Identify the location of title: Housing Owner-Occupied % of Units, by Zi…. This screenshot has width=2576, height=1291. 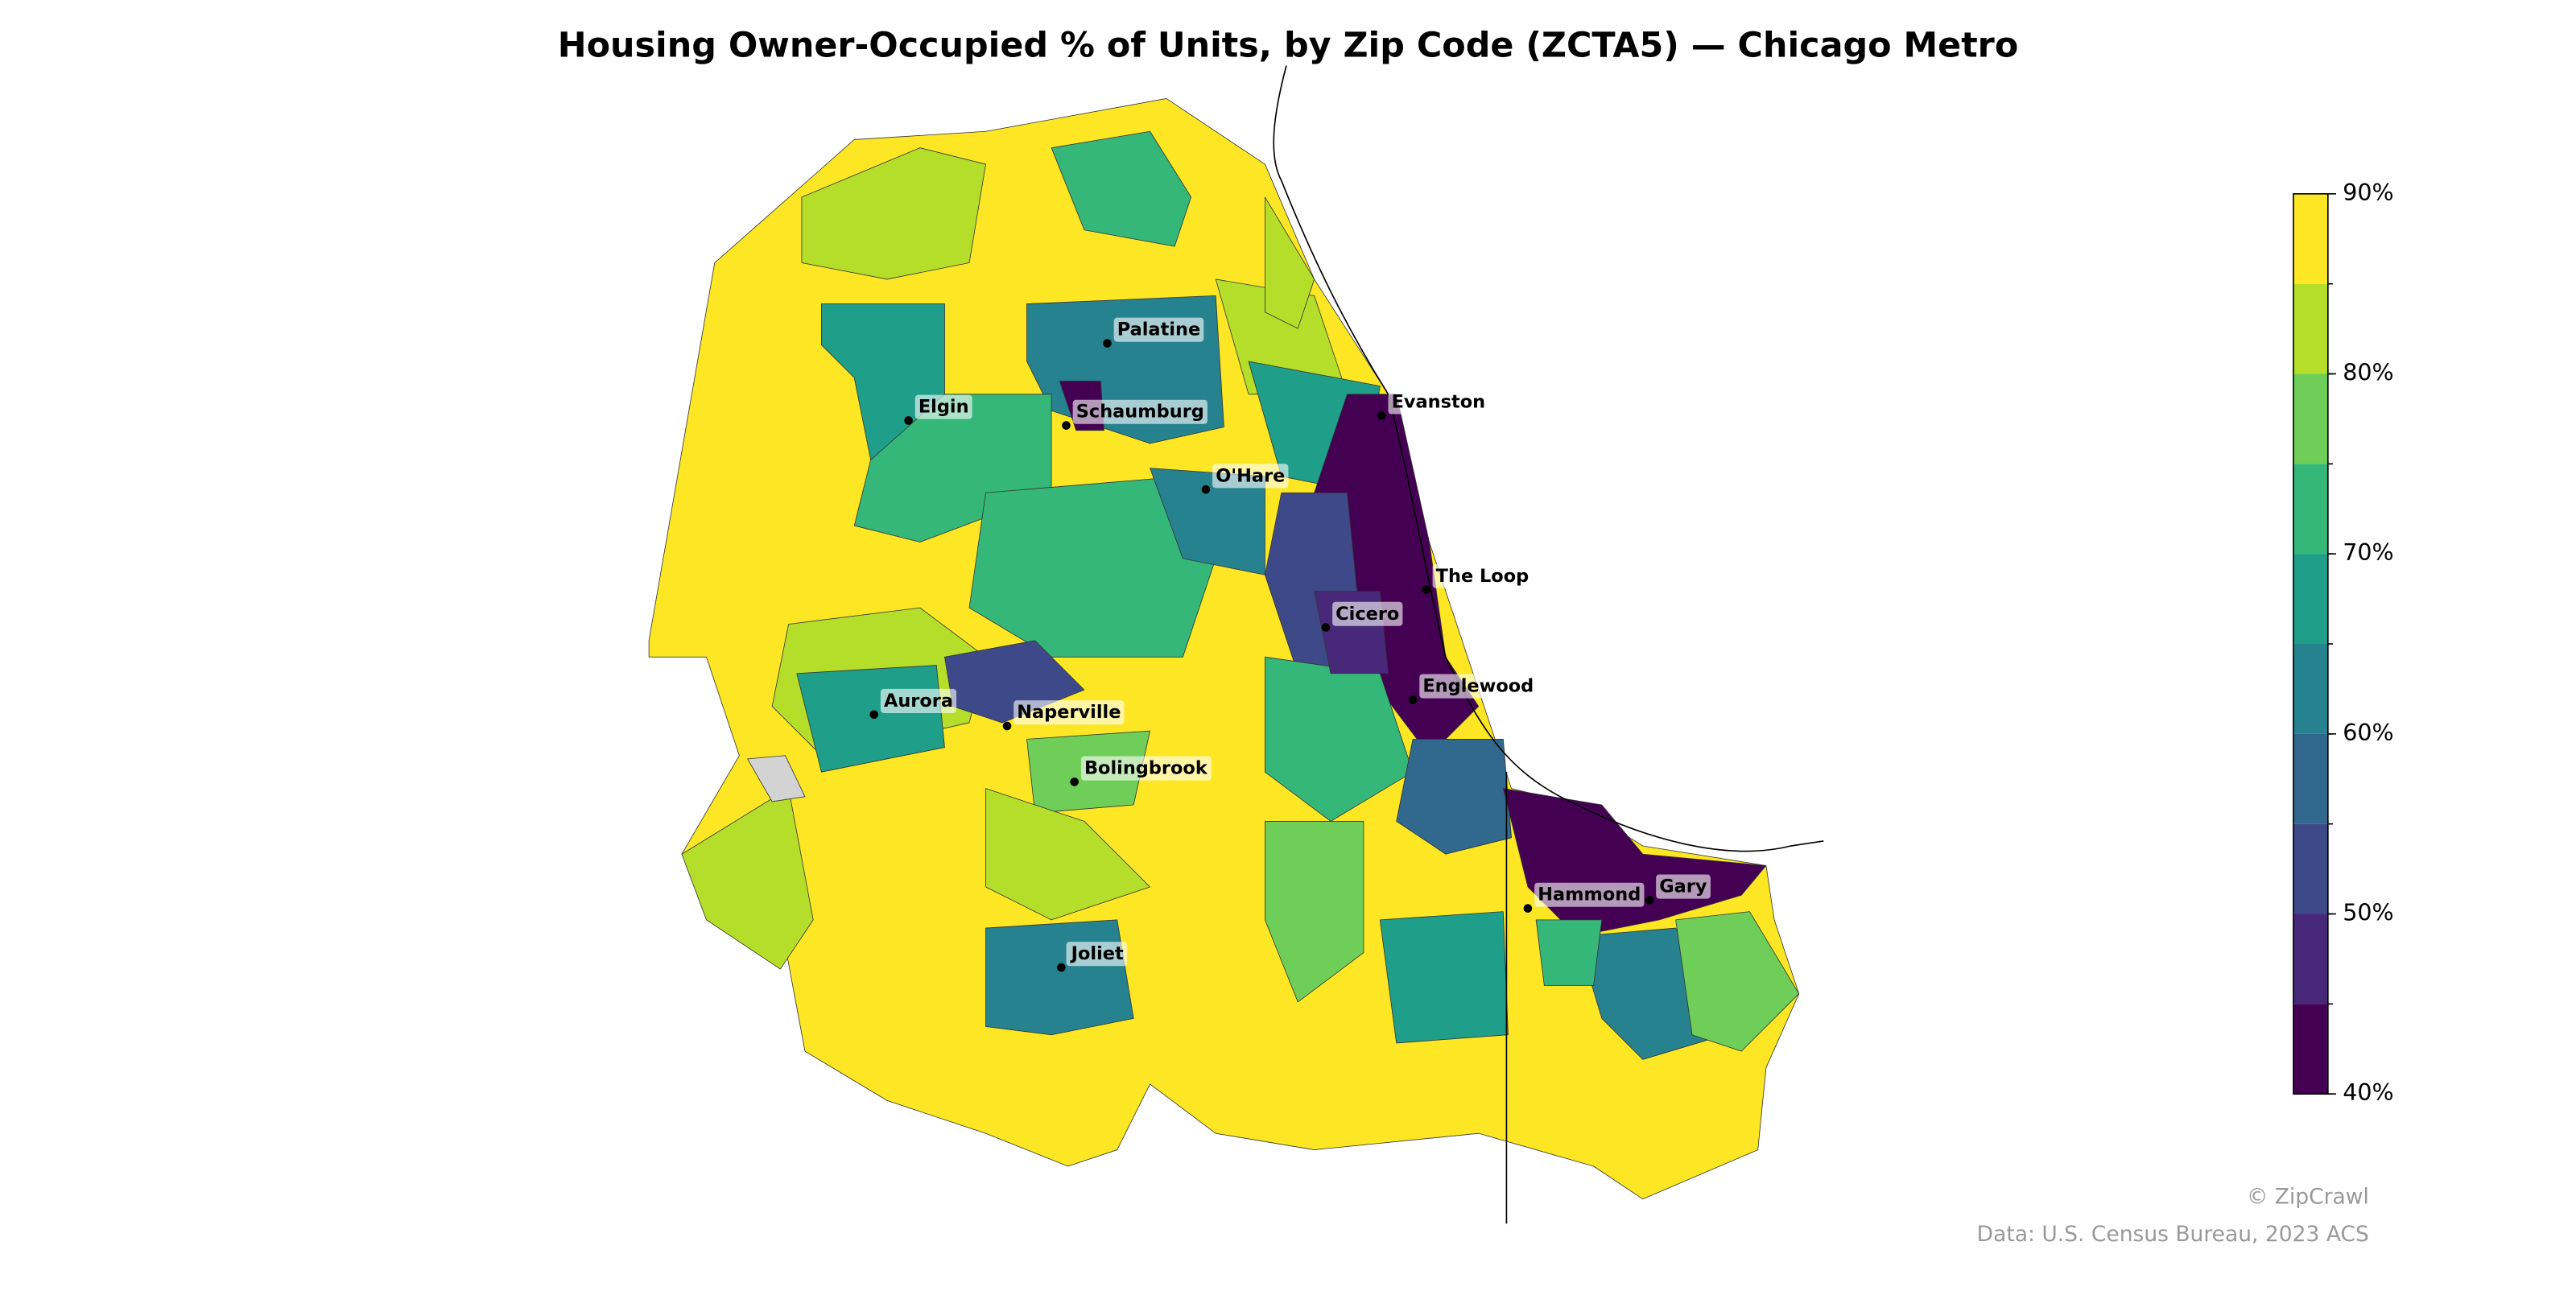
(1288, 46).